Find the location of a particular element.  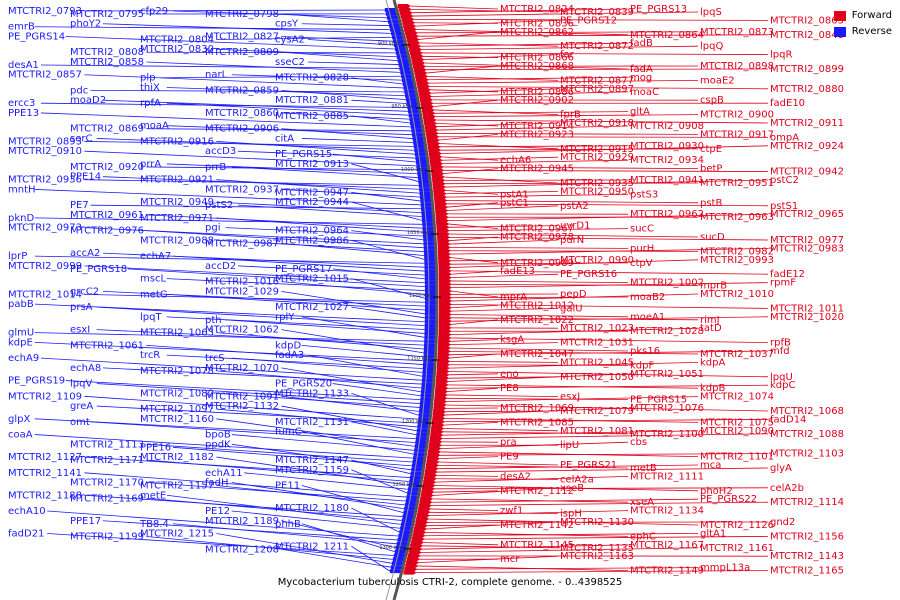

gene-label-forward: MTCTRI2_1156 is located at coordinates (807, 536).